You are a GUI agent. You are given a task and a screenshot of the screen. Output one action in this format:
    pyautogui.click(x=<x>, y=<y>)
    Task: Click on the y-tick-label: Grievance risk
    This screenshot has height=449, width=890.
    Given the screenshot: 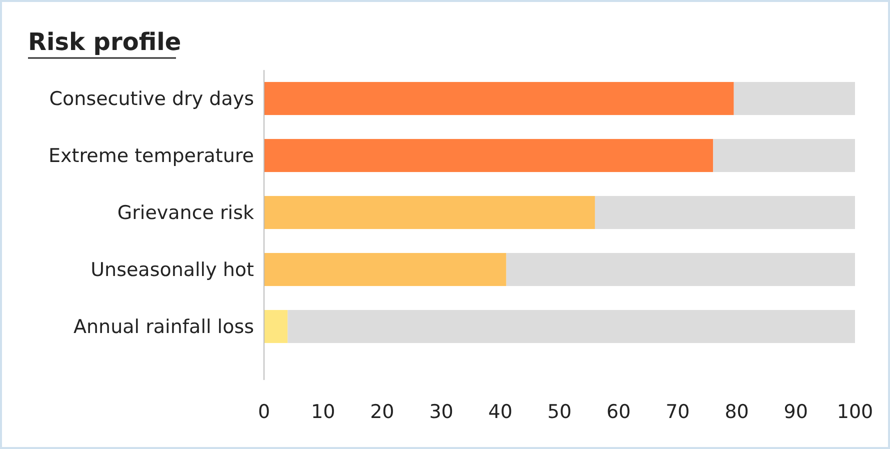 What is the action you would take?
    pyautogui.click(x=185, y=213)
    